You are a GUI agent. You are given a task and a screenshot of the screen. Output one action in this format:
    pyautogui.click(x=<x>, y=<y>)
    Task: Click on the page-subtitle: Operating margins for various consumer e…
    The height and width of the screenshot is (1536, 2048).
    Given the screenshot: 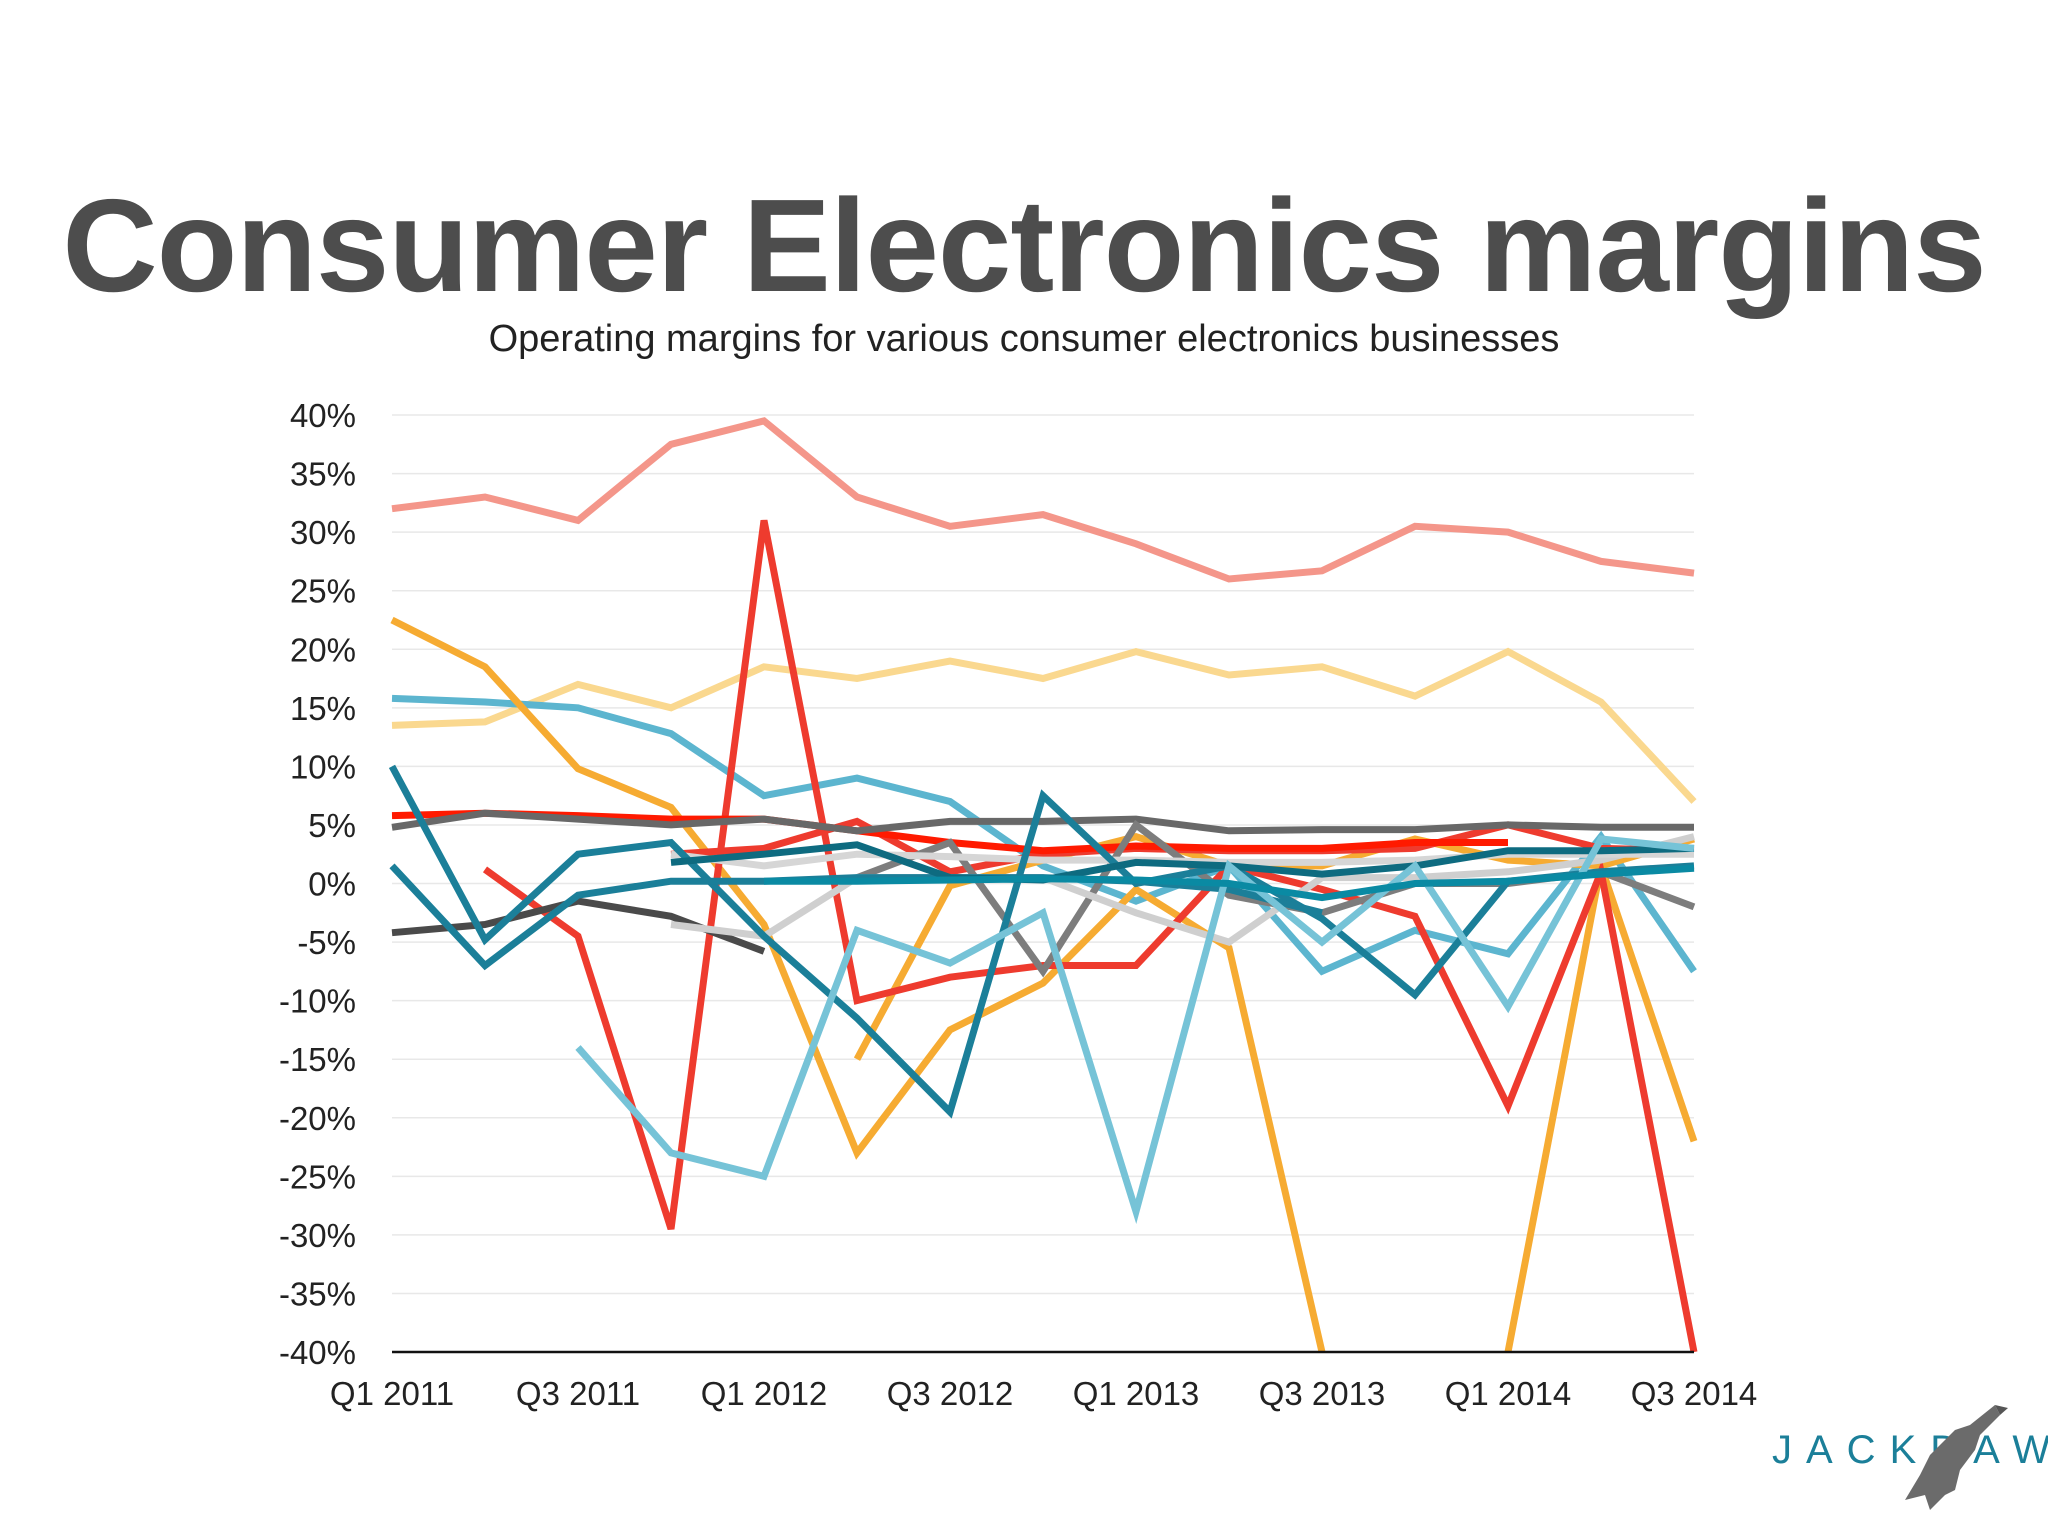 What is the action you would take?
    pyautogui.click(x=1024, y=339)
    